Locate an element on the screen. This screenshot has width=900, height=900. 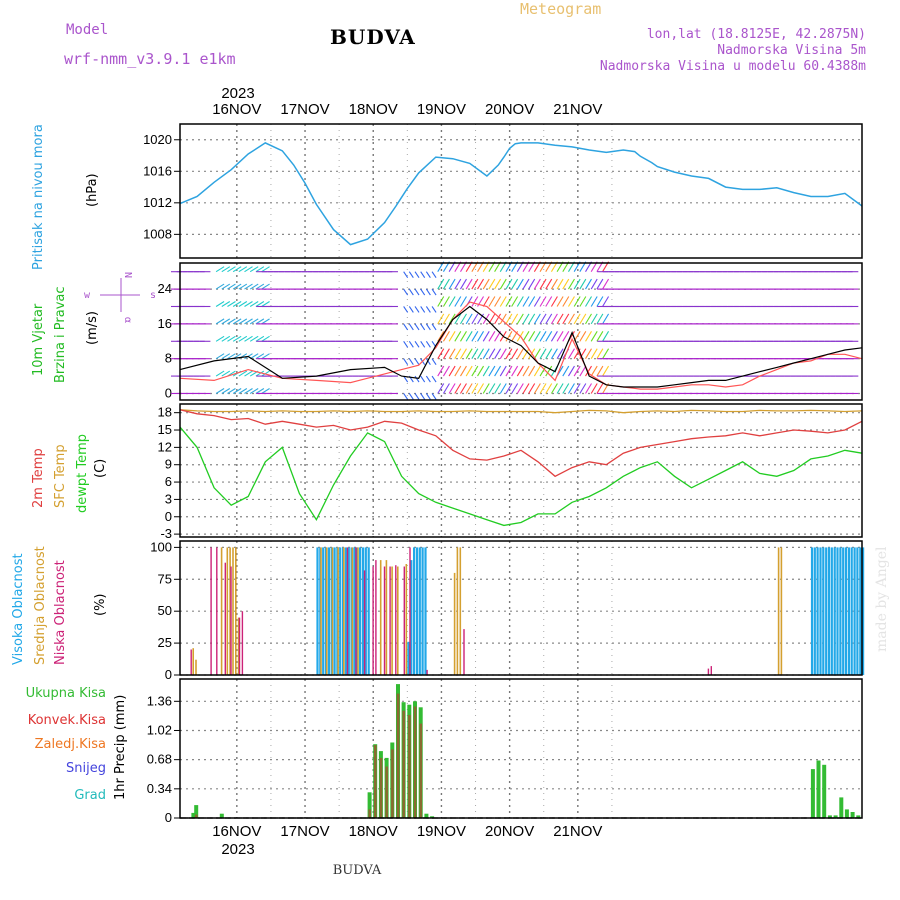
pressure-bg is located at coordinates (521, 191).